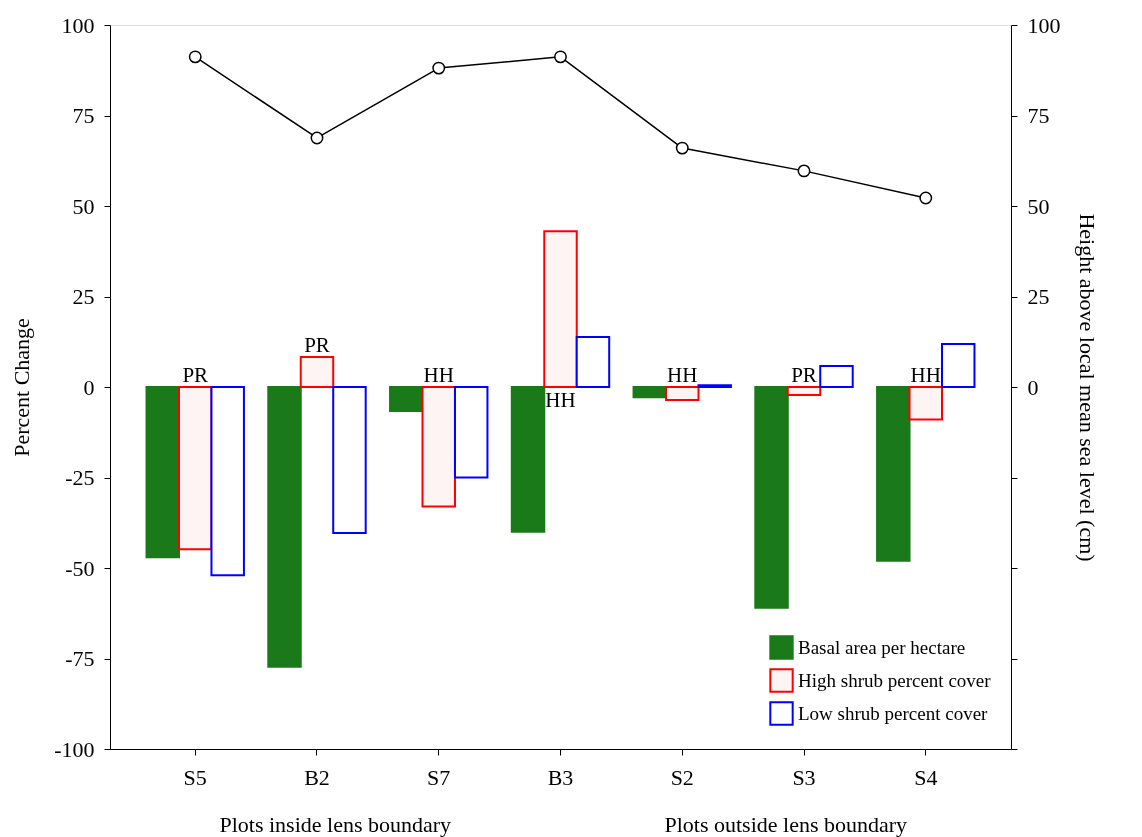 The width and height of the screenshot is (1142, 837). What do you see at coordinates (893, 713) in the screenshot?
I see `legend-label: Low shrub percent cover` at bounding box center [893, 713].